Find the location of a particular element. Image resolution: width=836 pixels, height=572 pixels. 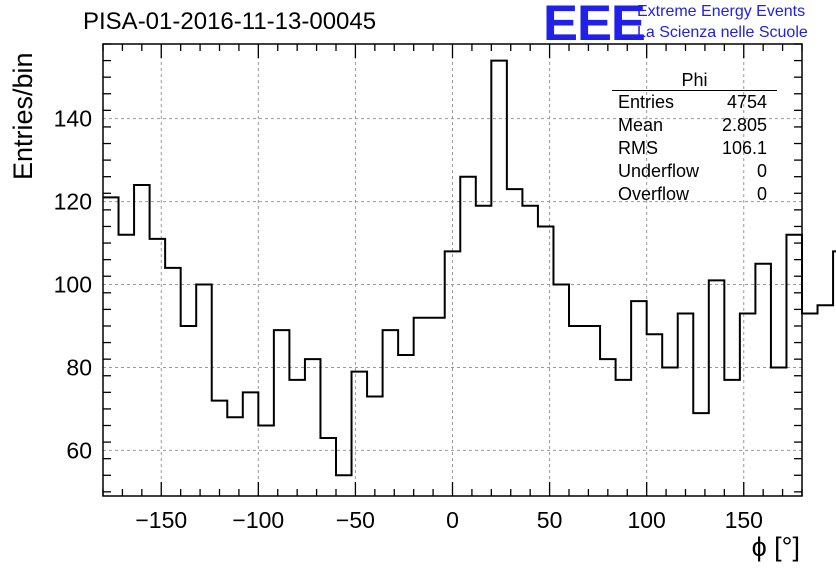

stats-value: 4754 is located at coordinates (746, 102).